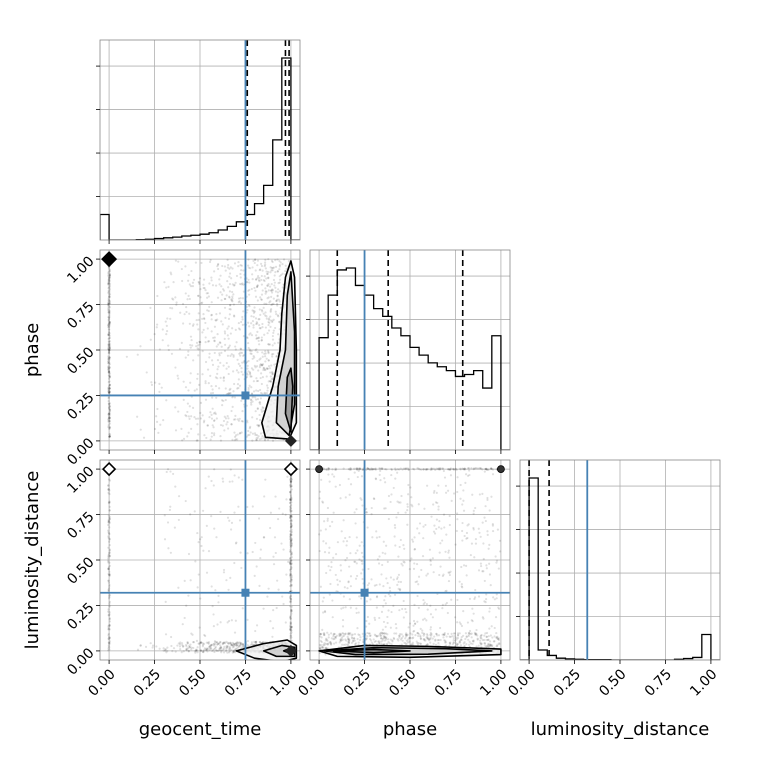  I want to click on histogram-phase, so click(410, 358).